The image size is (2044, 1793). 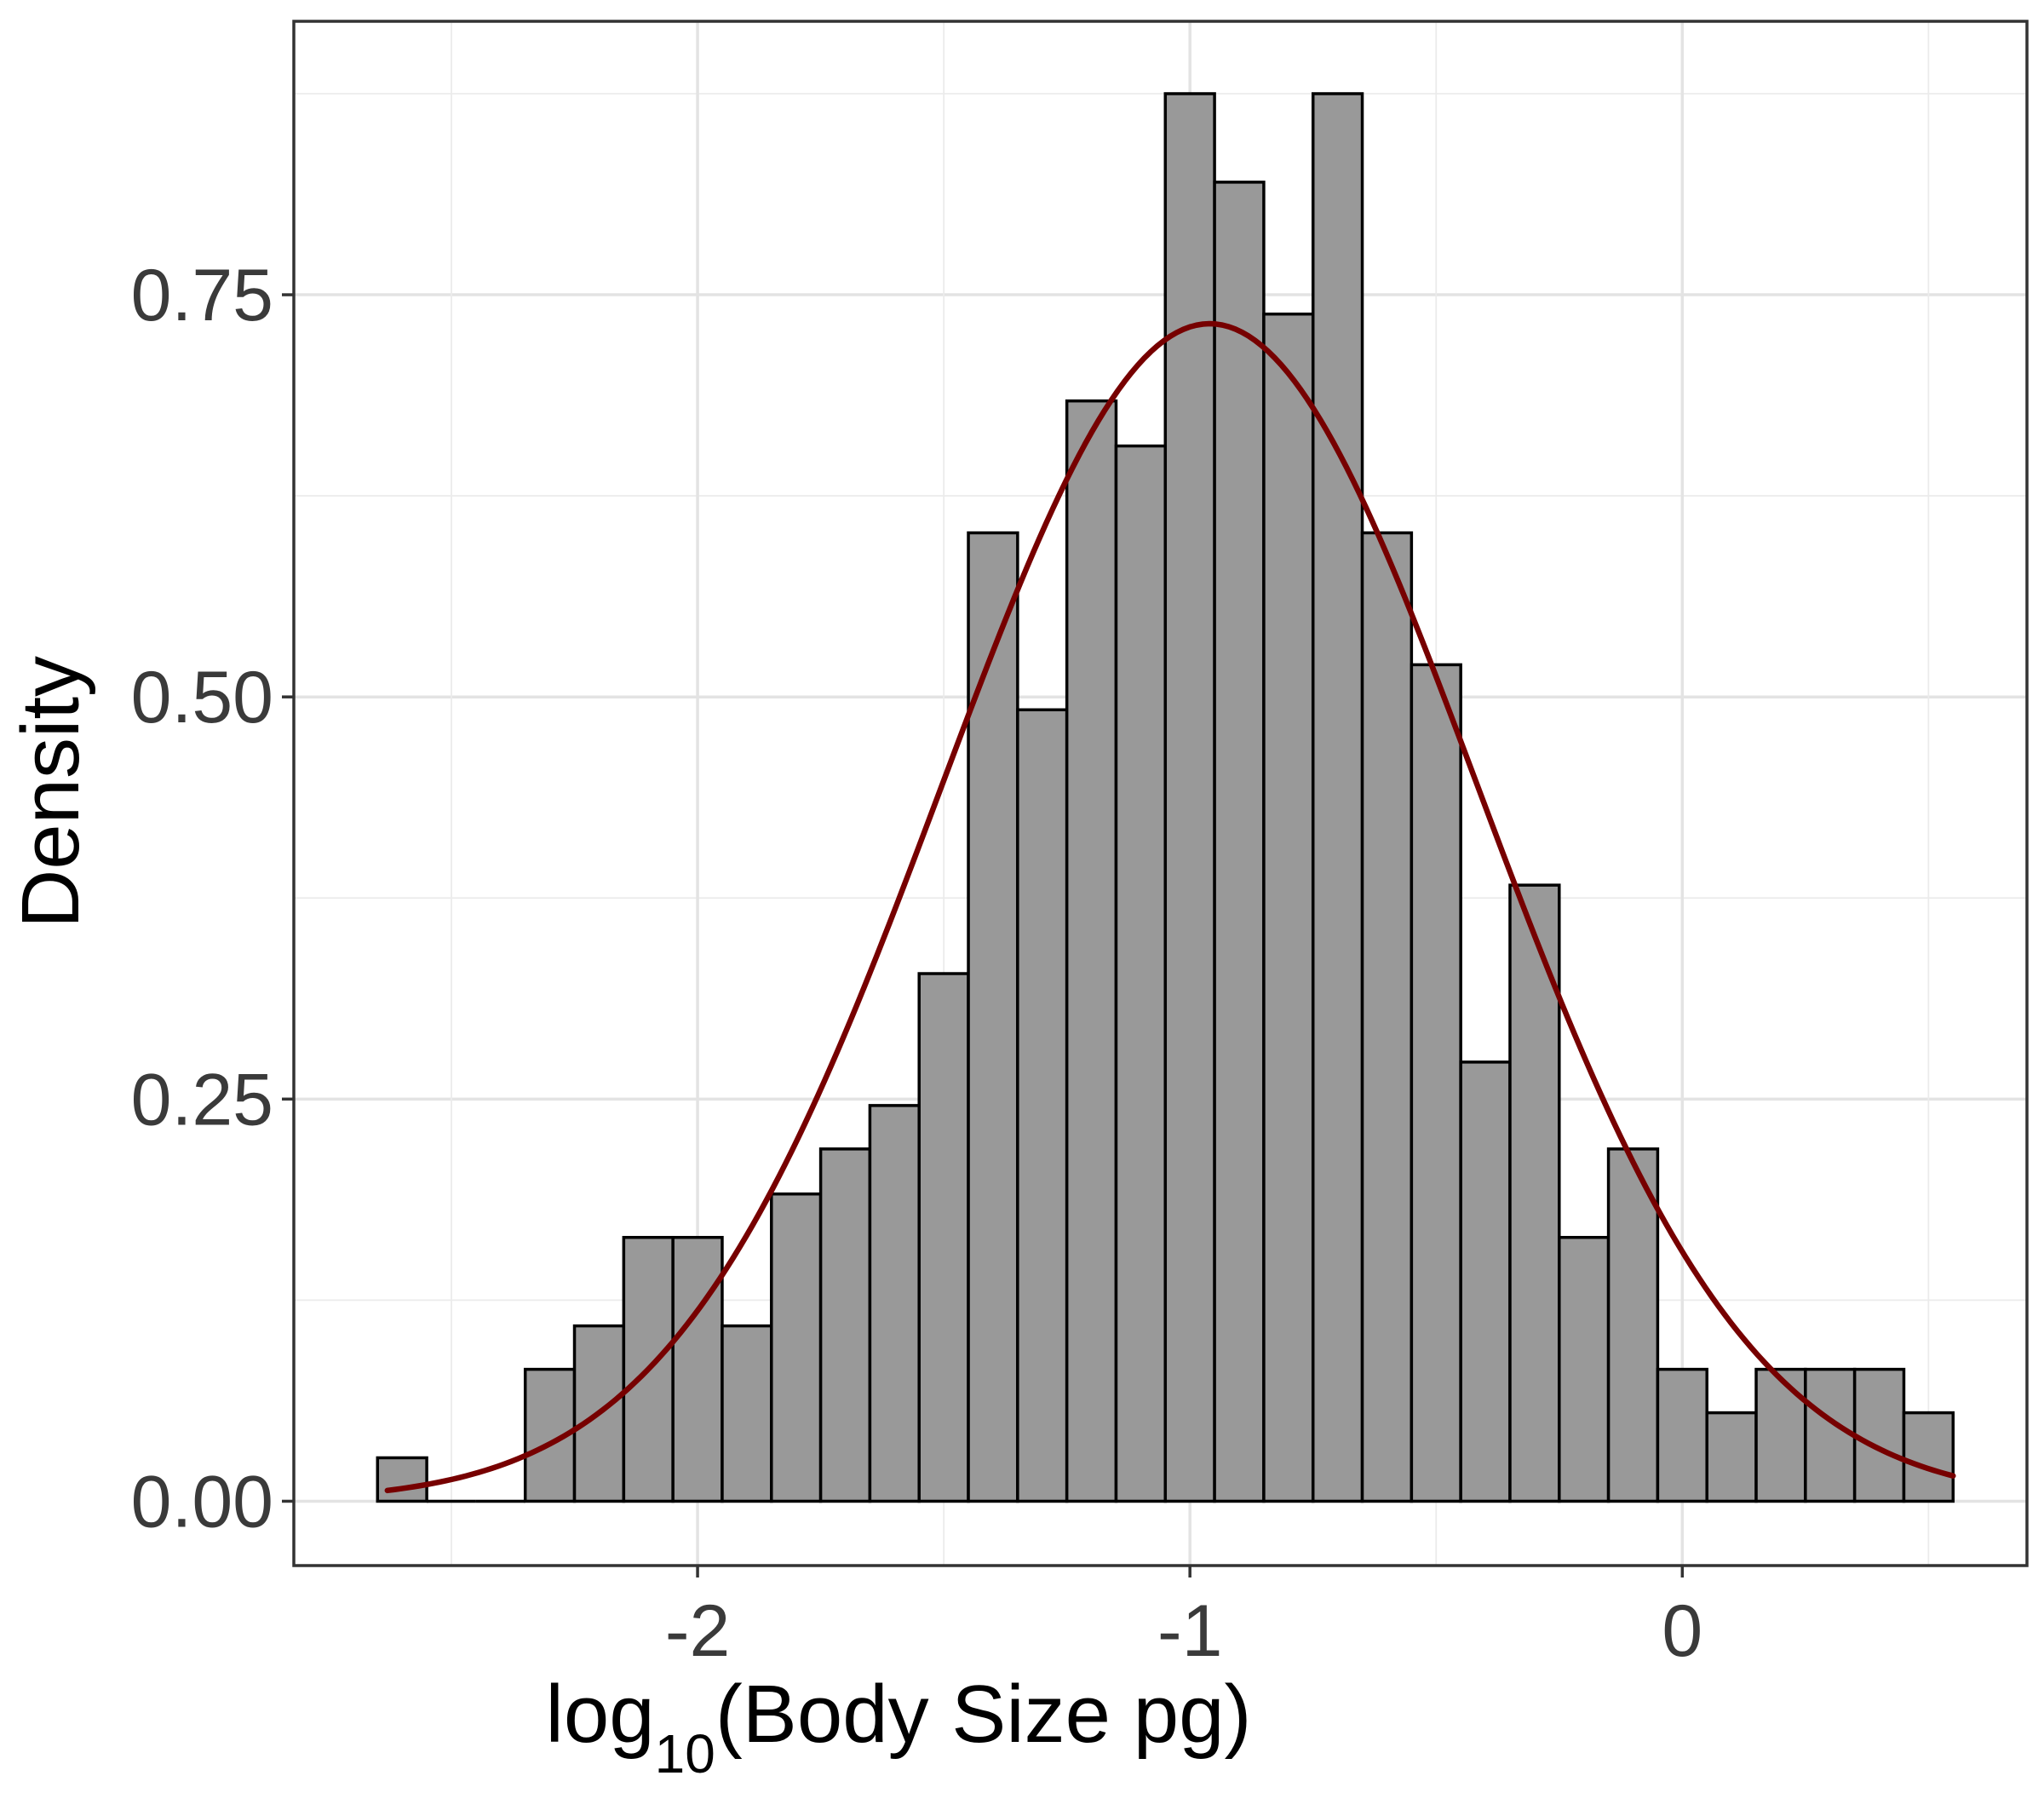 I want to click on y-tick-label: 0.50, so click(x=202, y=698).